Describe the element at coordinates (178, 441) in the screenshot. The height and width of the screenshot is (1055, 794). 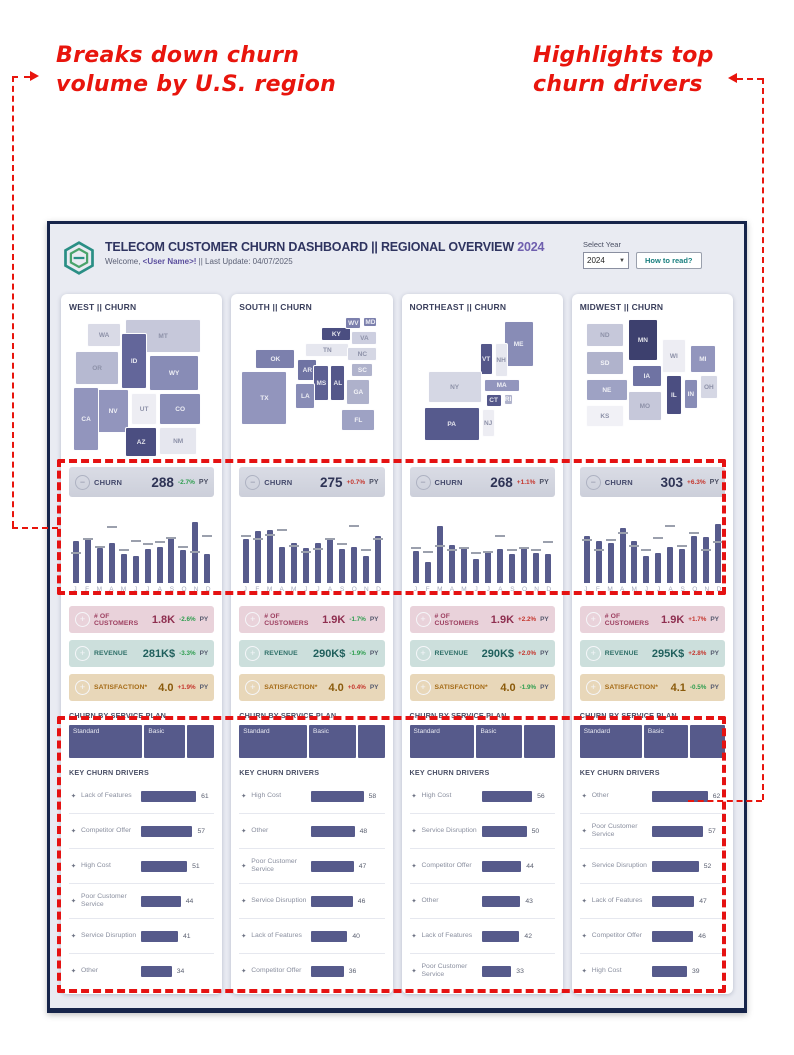
I see `state-nm: NM` at that location.